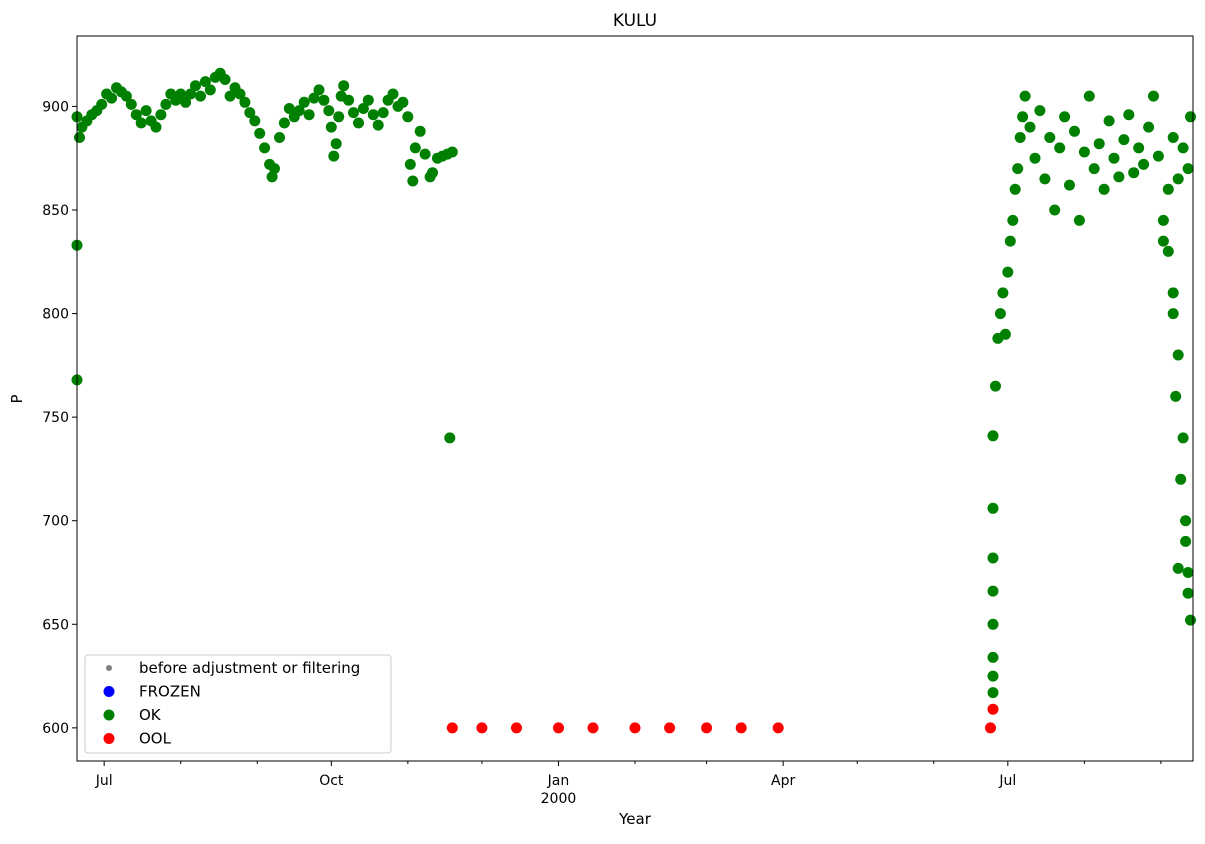 Image resolution: width=1205 pixels, height=844 pixels. Describe the element at coordinates (104, 781) in the screenshot. I see `x-tick-label: Jul` at that location.